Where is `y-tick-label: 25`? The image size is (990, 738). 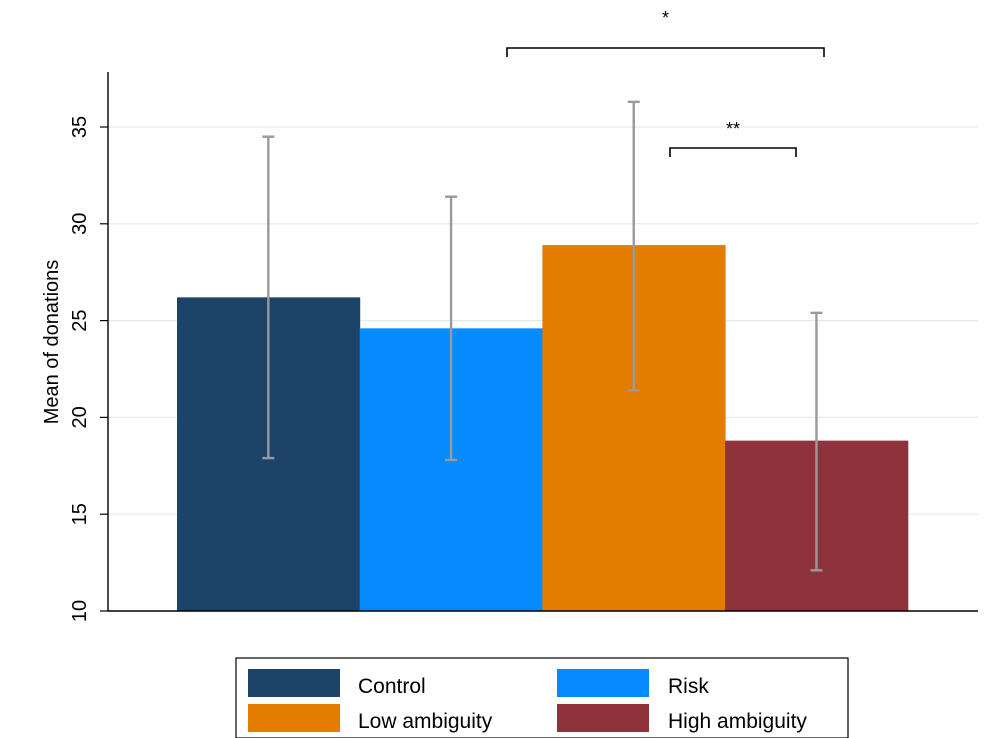
y-tick-label: 25 is located at coordinates (80, 320).